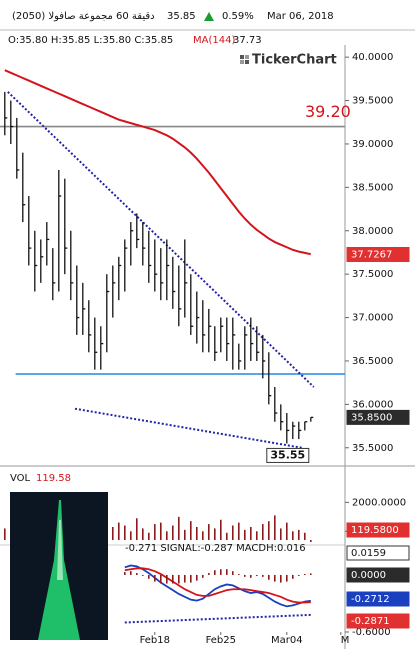 This screenshot has height=649, width=415. I want to click on value-box-label: 0.0000, so click(368, 575).